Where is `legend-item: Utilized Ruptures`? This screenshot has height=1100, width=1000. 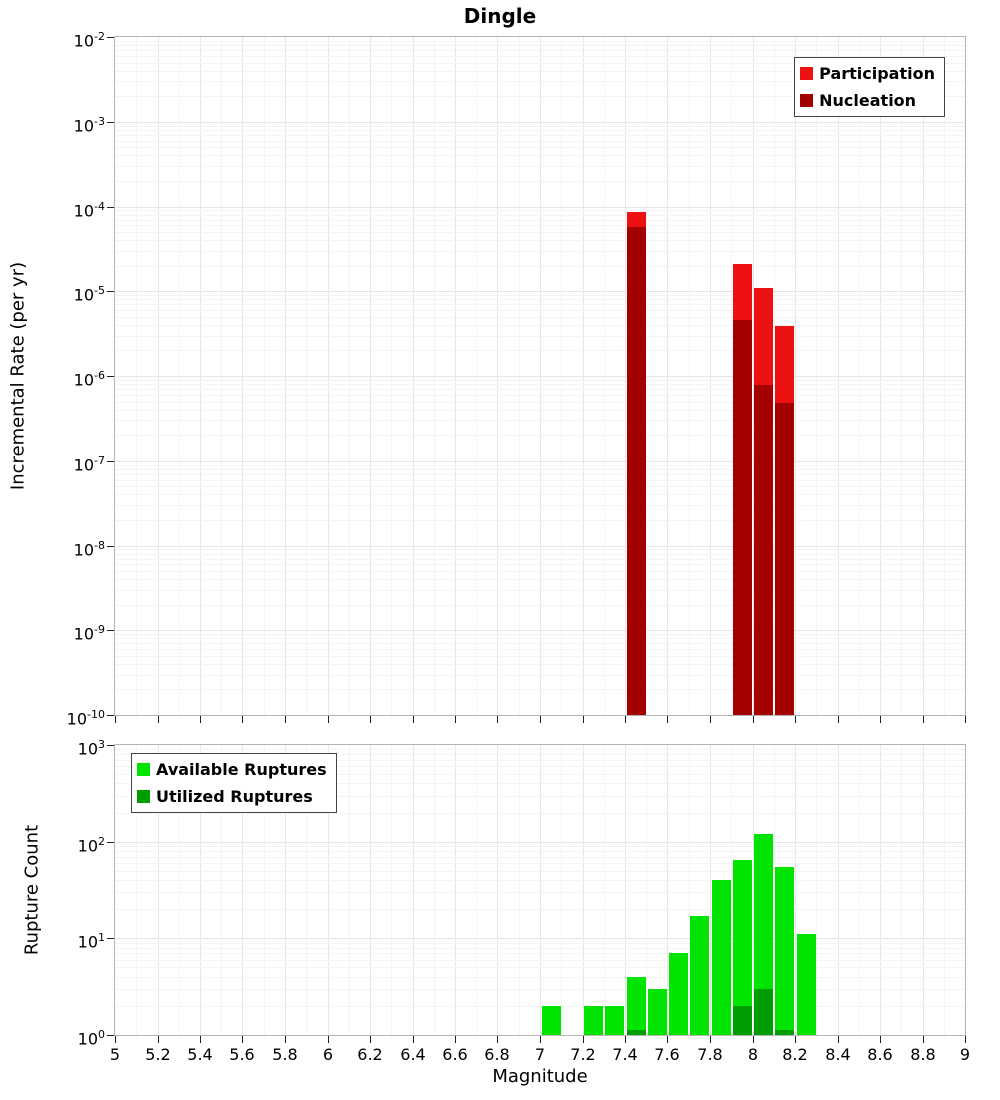
legend-item: Utilized Ruptures is located at coordinates (232, 796).